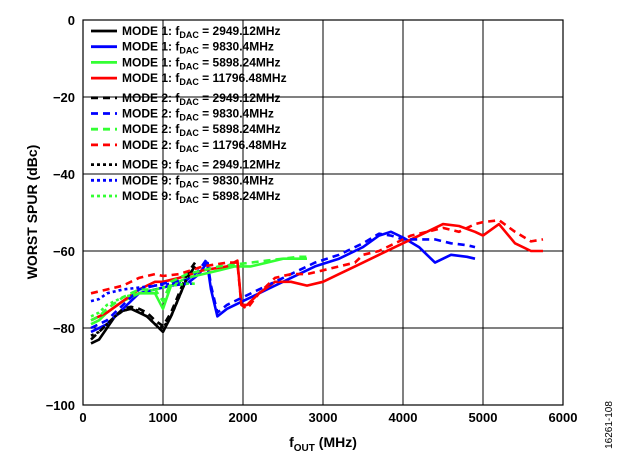 This screenshot has height=458, width=623. Describe the element at coordinates (563, 417) in the screenshot. I see `x-tick-label: 6000` at that location.